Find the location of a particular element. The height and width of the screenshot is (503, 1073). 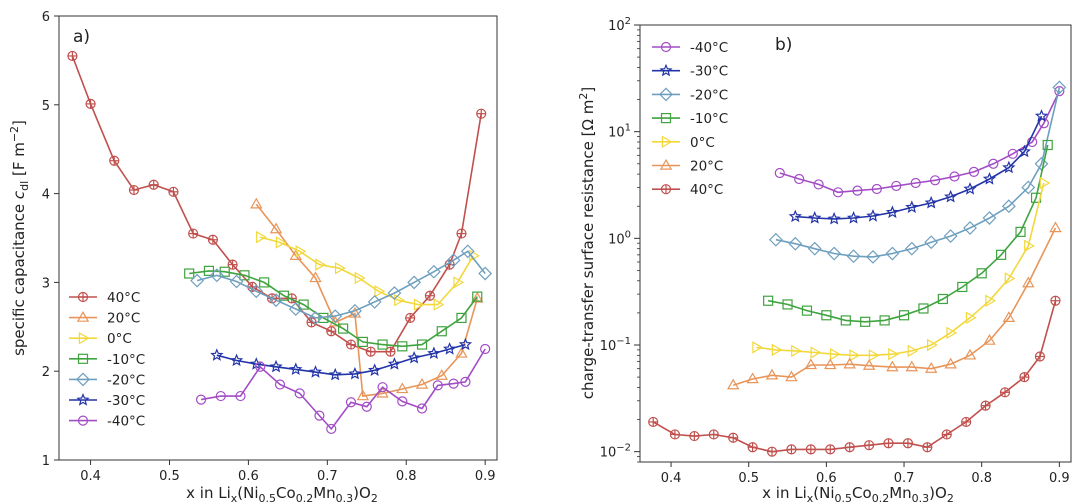

legend-label: -10°C is located at coordinates (126, 360).